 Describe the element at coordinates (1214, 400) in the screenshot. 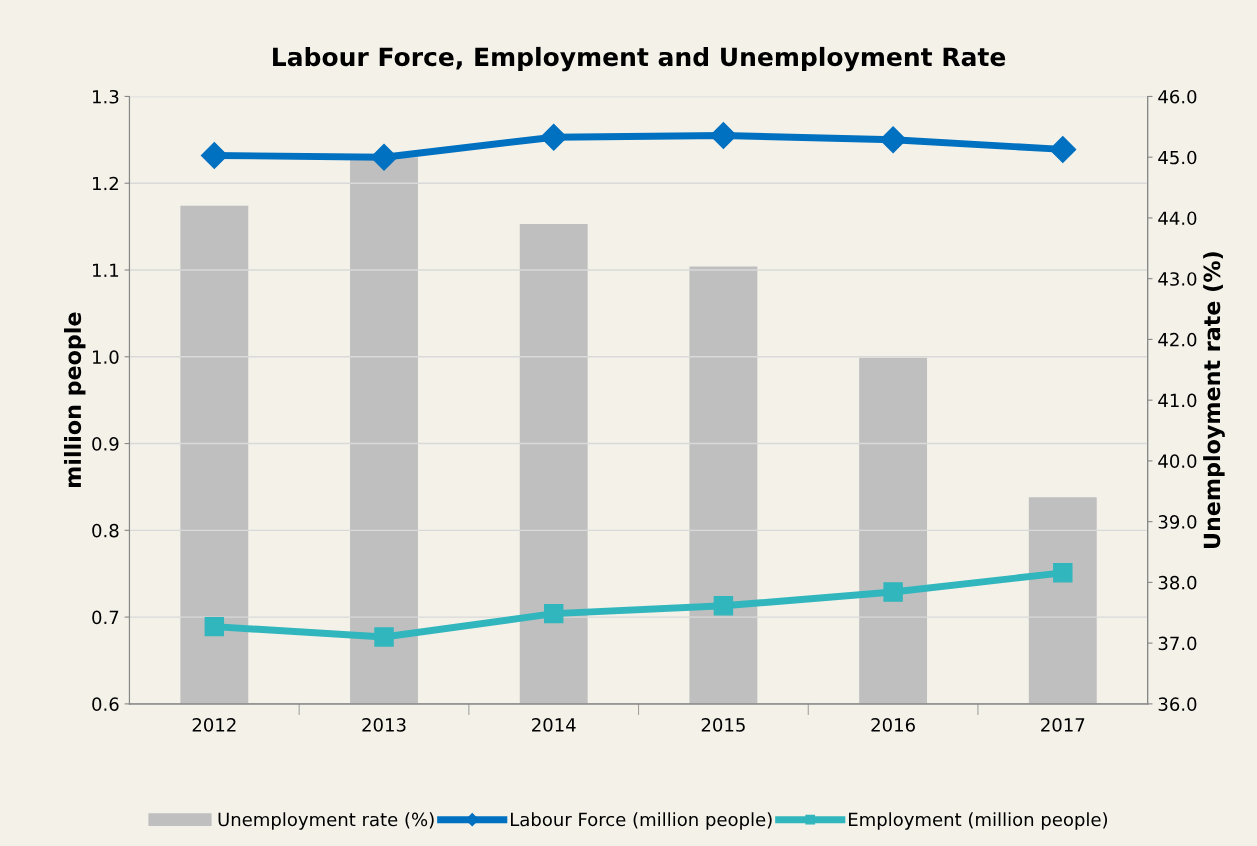

I see `y2-axis-title: Unemployment rate (%)` at that location.